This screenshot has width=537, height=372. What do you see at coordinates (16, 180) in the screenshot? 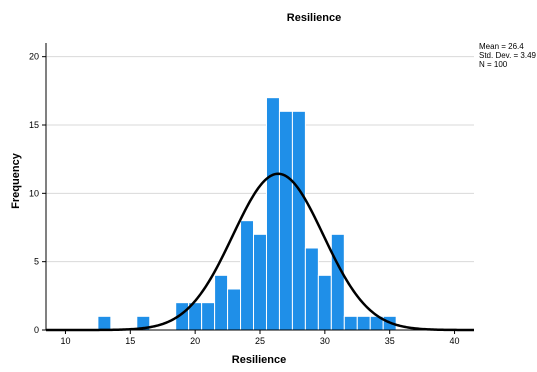
I see `y-axis-label: Frequency` at bounding box center [16, 180].